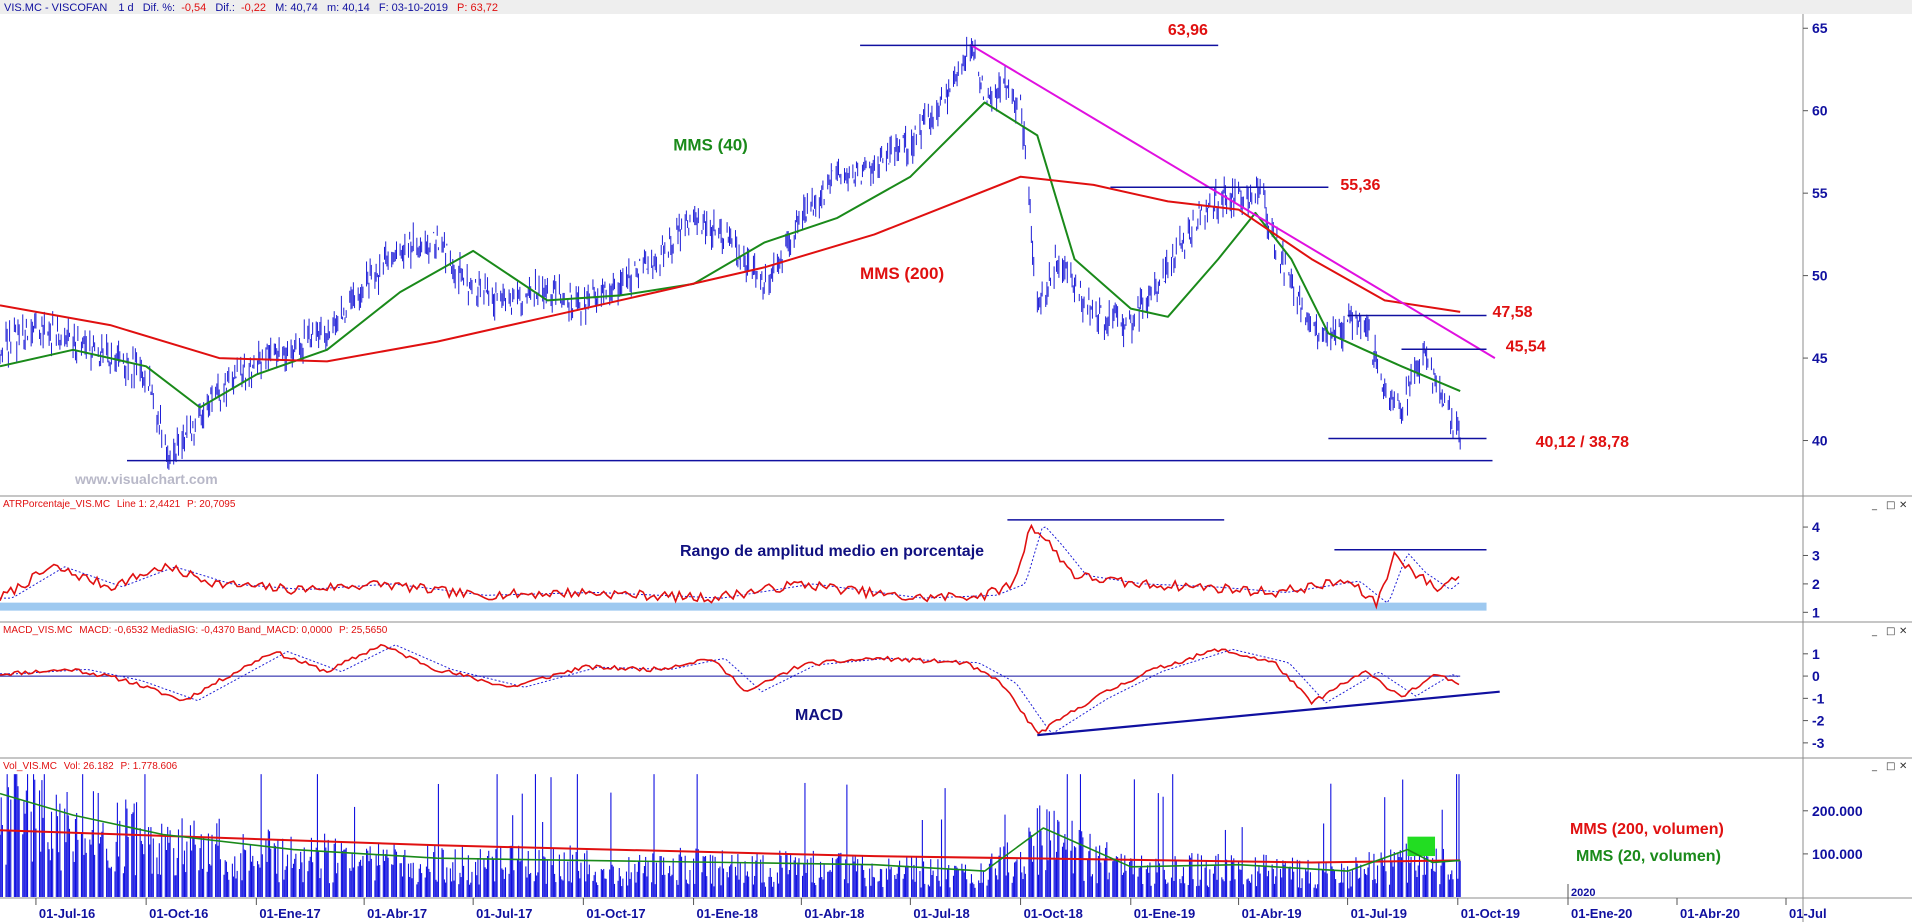 The height and width of the screenshot is (922, 1912). What do you see at coordinates (413, 8) in the screenshot?
I see `header-date: F: 03-10-2019` at bounding box center [413, 8].